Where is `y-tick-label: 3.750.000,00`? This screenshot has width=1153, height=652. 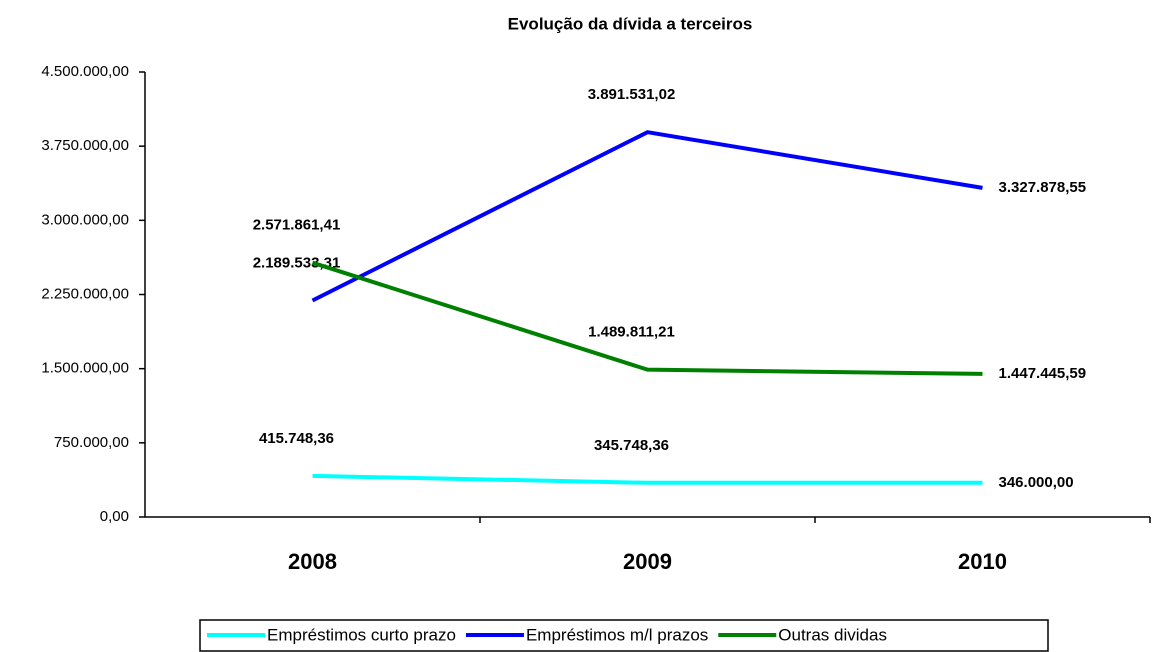
y-tick-label: 3.750.000,00 is located at coordinates (85, 145).